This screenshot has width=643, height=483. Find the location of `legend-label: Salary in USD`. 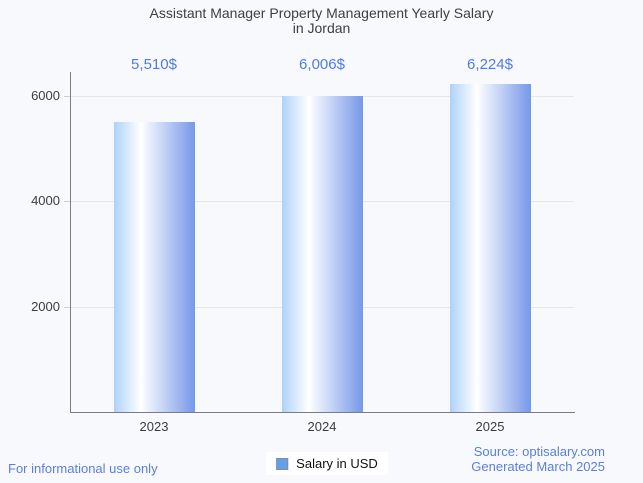

legend-label: Salary in USD is located at coordinates (337, 463).